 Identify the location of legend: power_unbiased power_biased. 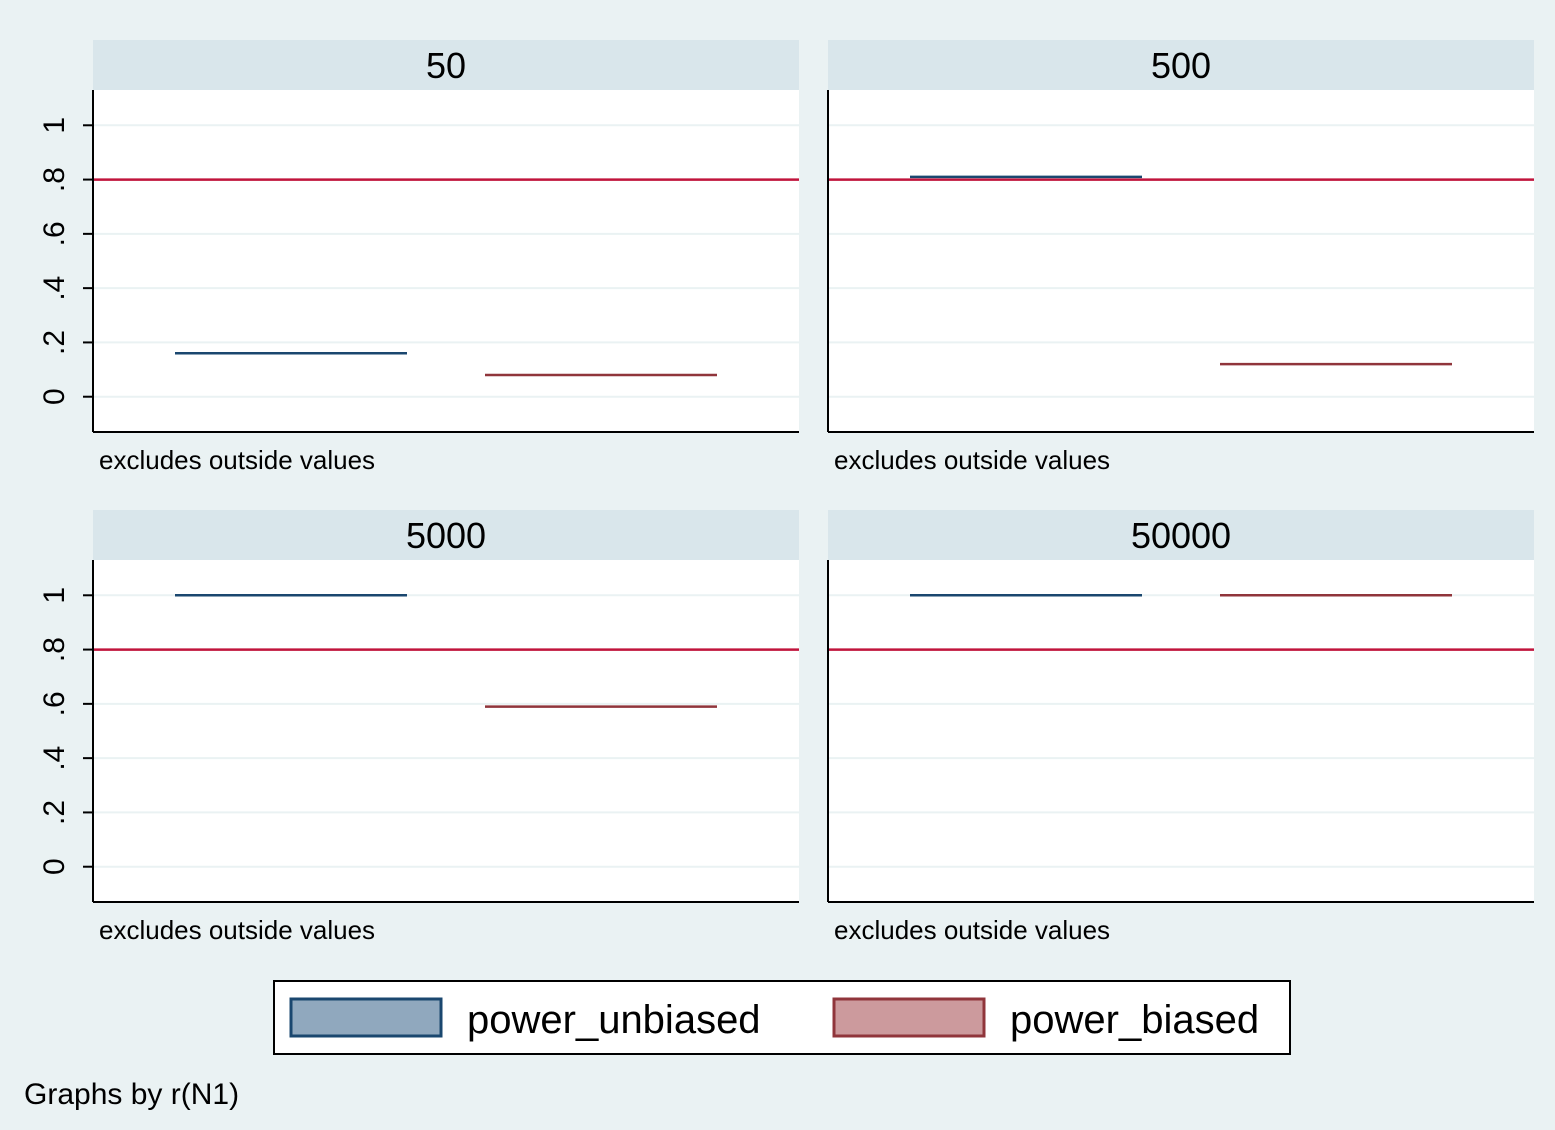
(782, 1017).